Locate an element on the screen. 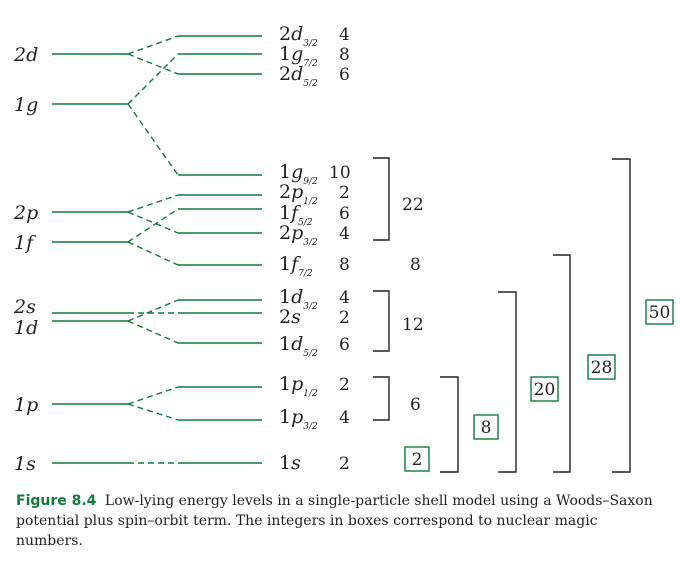  connector-2d-2d52 is located at coordinates (153, 64).